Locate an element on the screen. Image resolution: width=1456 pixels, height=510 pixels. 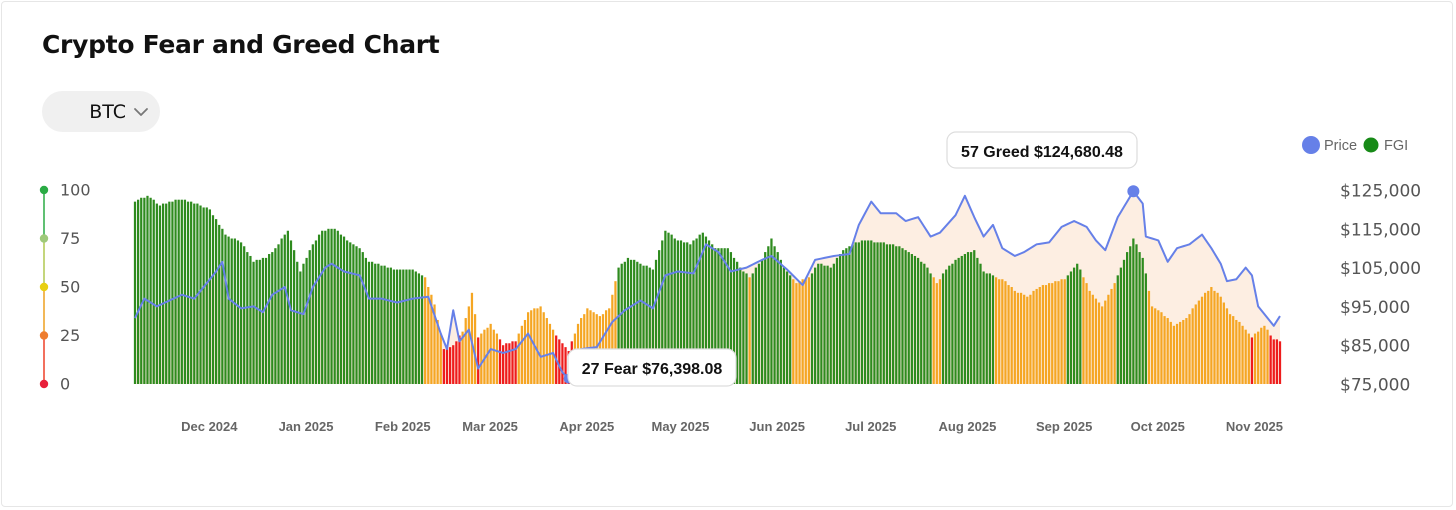
x-tick-label: May 2025 is located at coordinates (681, 426).